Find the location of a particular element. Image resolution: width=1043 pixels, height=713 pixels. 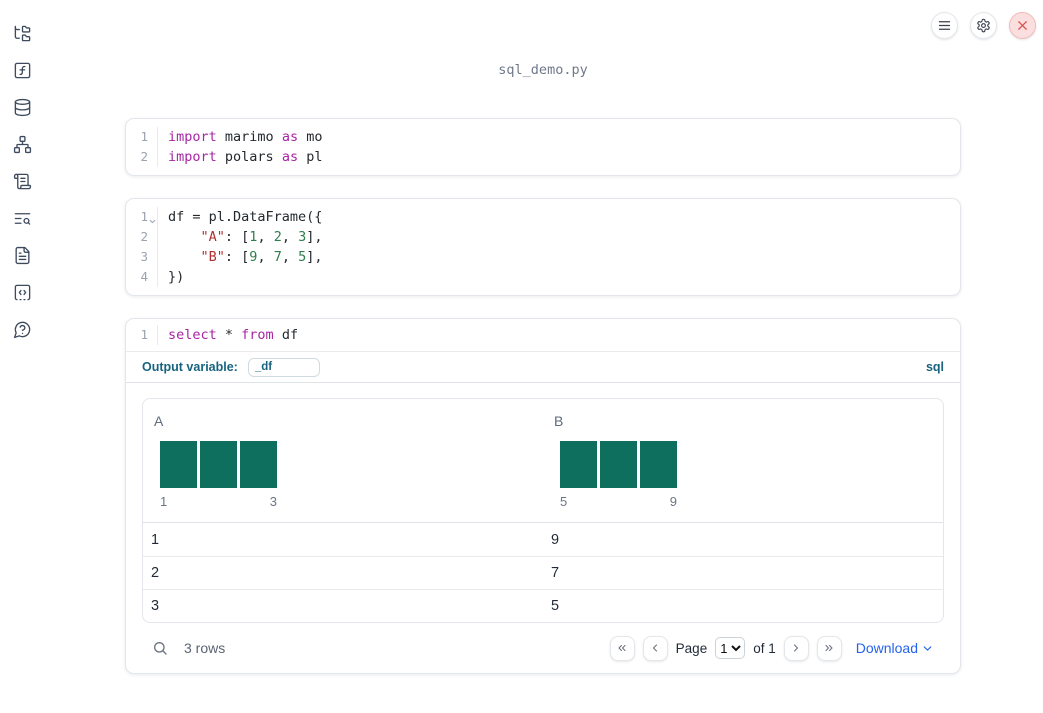

notebook-menu-button is located at coordinates (944, 25).